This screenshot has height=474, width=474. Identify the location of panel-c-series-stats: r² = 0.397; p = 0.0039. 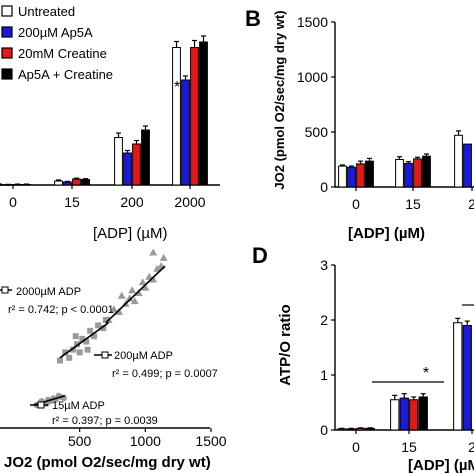
(105, 421).